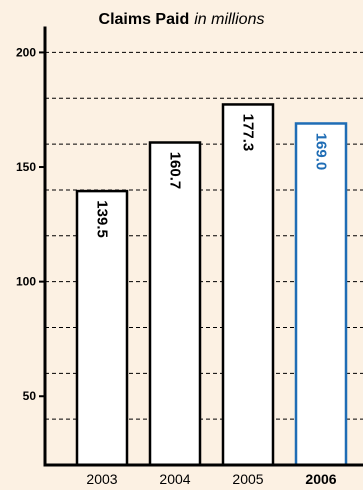  What do you see at coordinates (321, 152) in the screenshot?
I see `value-label-2006: 169.0` at bounding box center [321, 152].